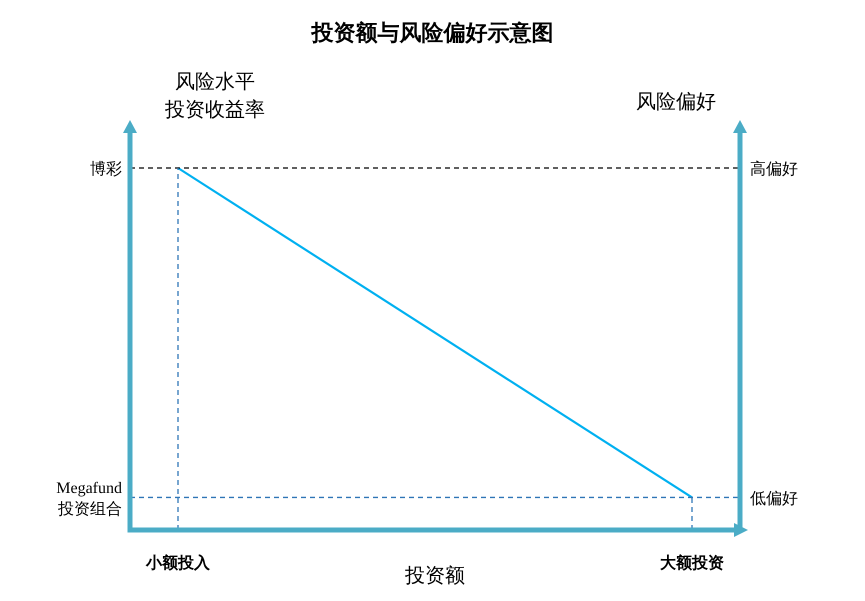  I want to click on y2-axis-title: 风险偏好, so click(676, 101).